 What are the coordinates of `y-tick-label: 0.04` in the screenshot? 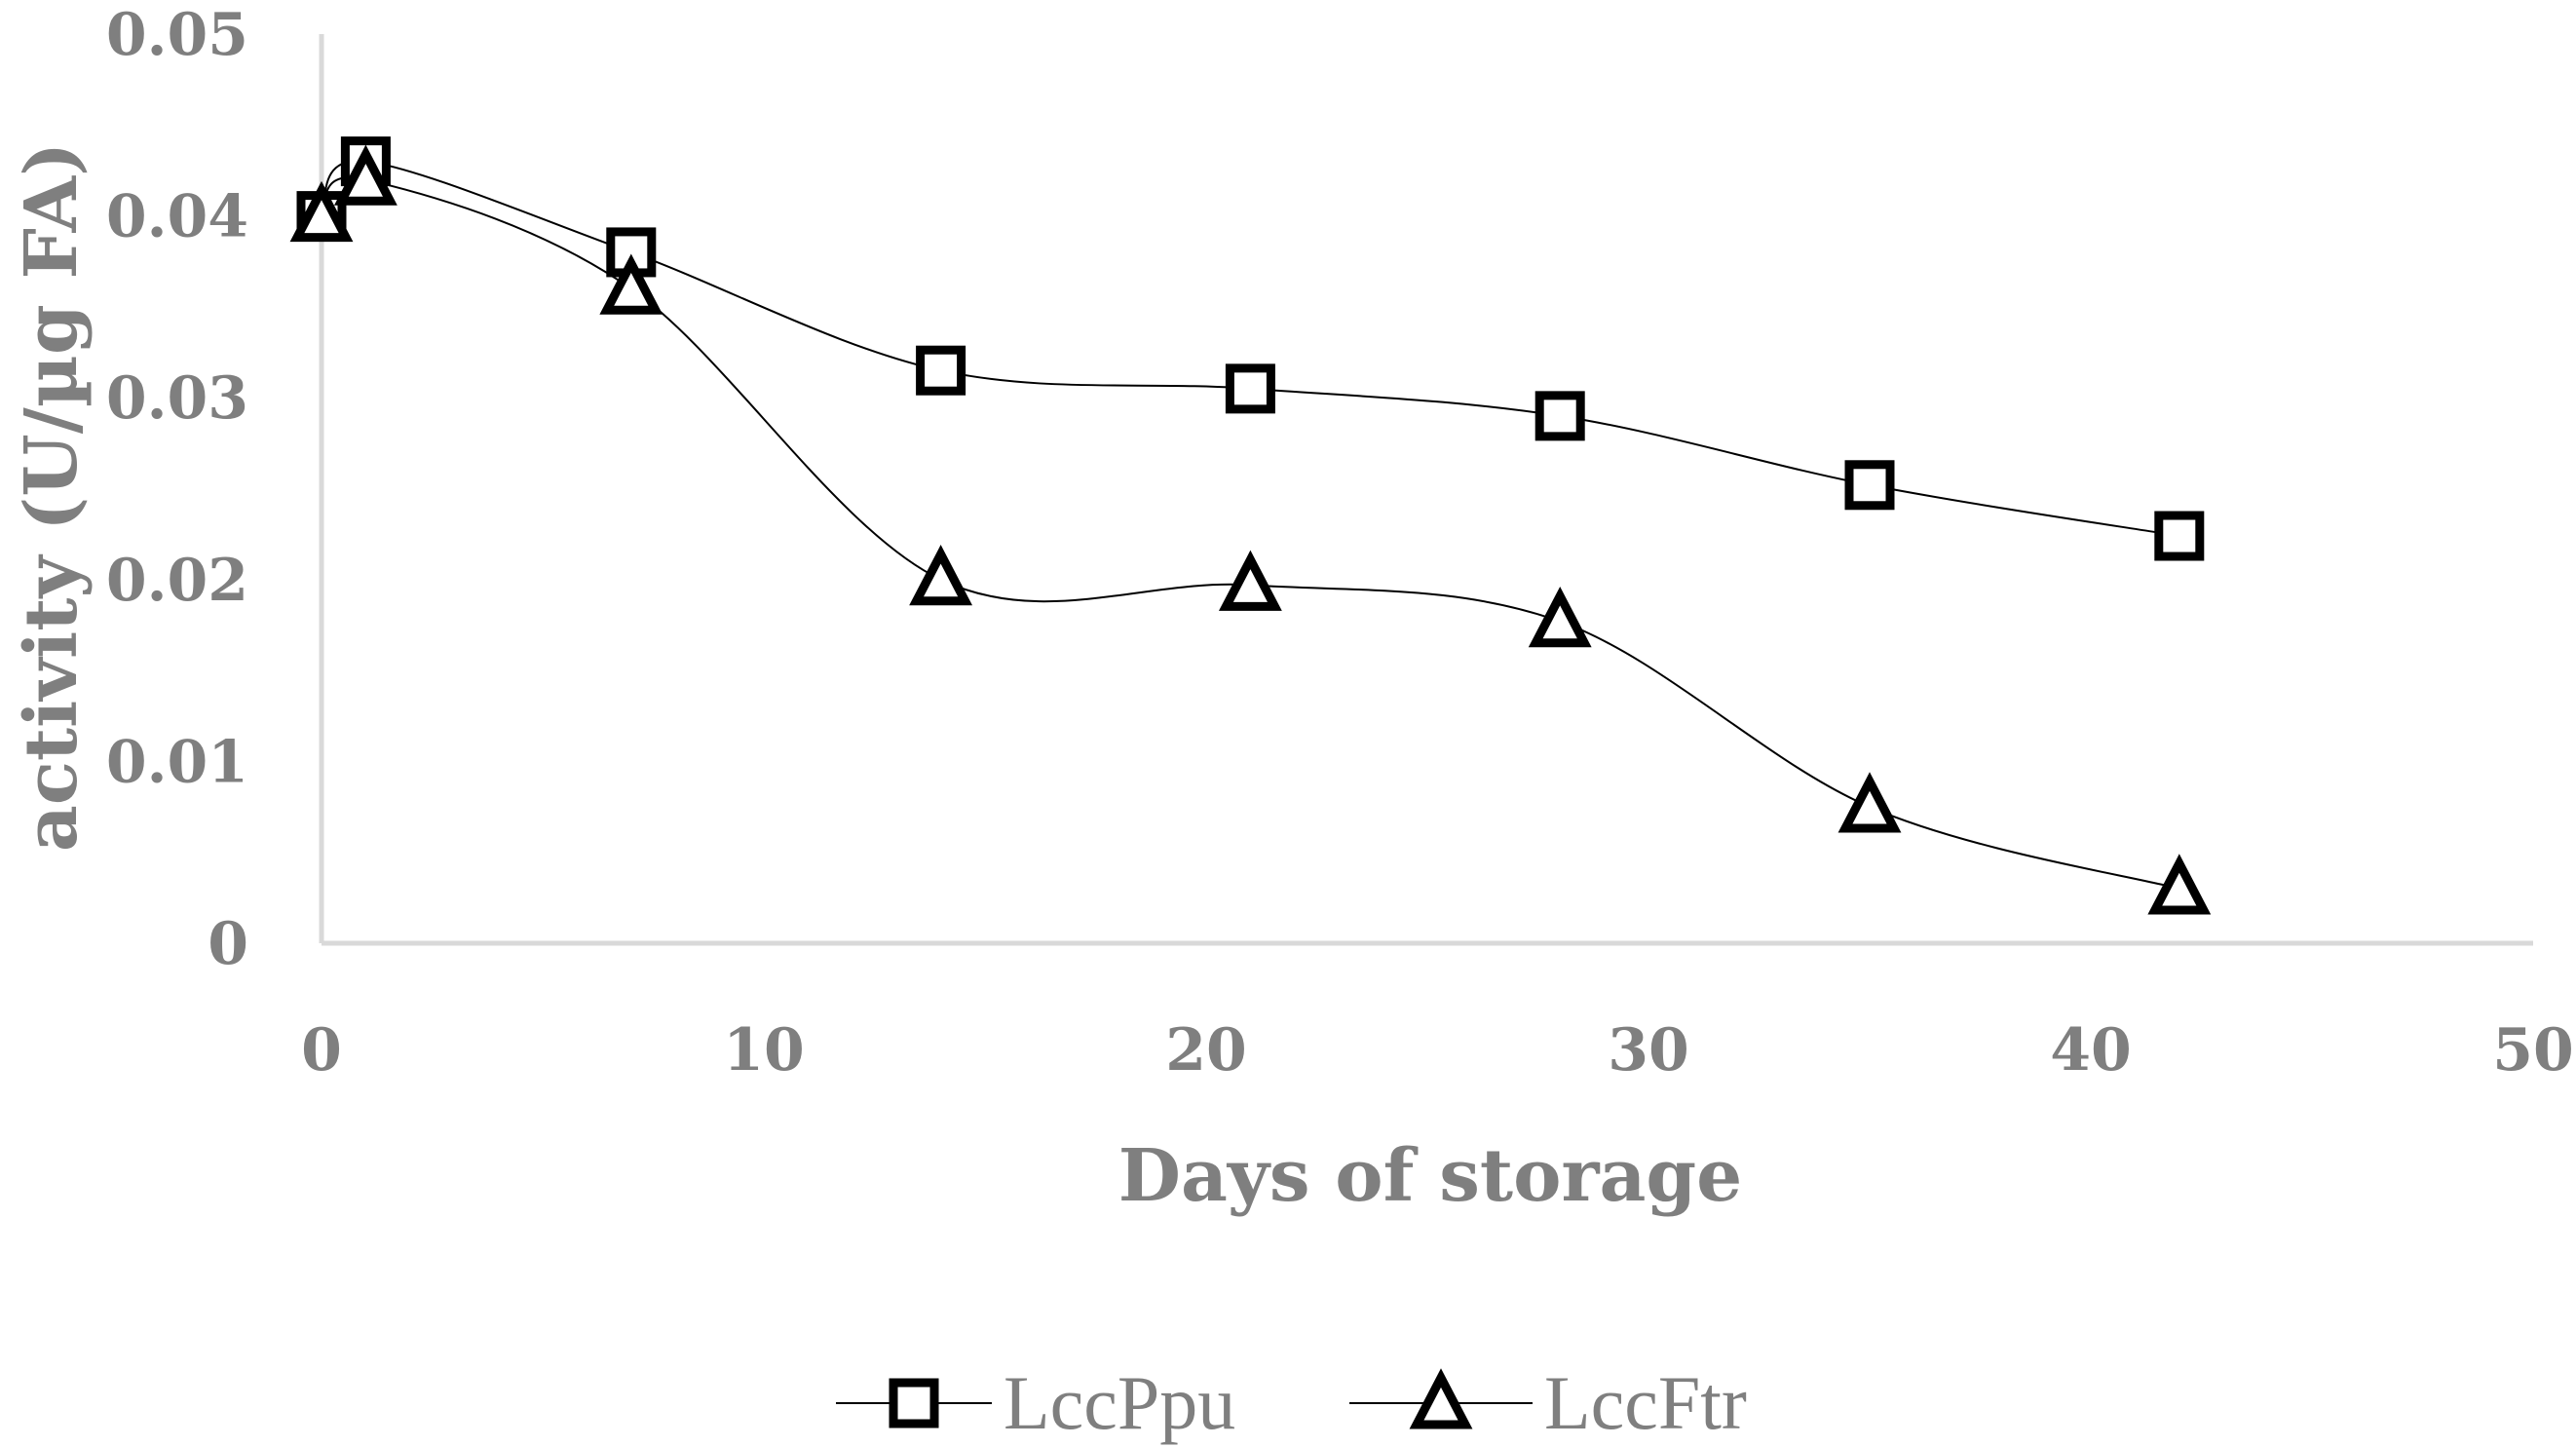 It's located at (177, 217).